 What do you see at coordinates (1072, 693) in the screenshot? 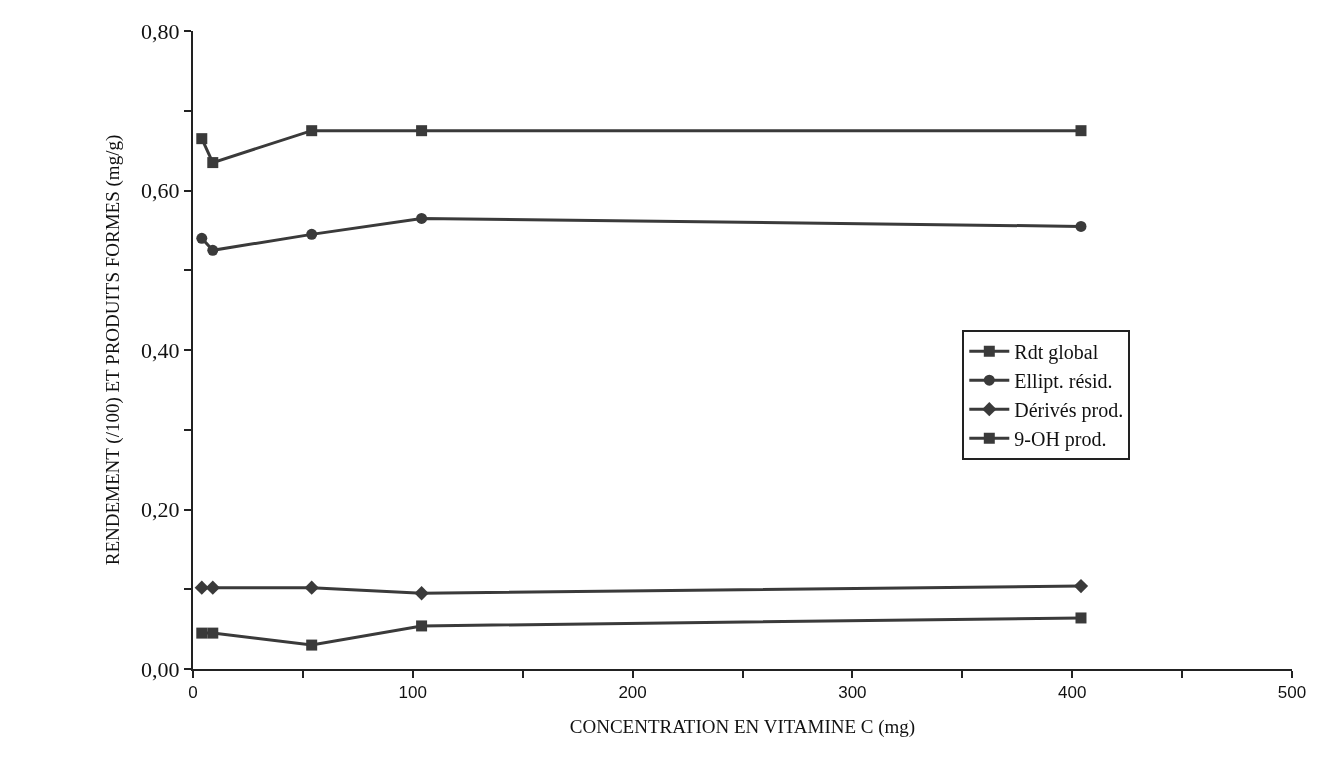
I see `x-tick-label: 400` at bounding box center [1072, 693].